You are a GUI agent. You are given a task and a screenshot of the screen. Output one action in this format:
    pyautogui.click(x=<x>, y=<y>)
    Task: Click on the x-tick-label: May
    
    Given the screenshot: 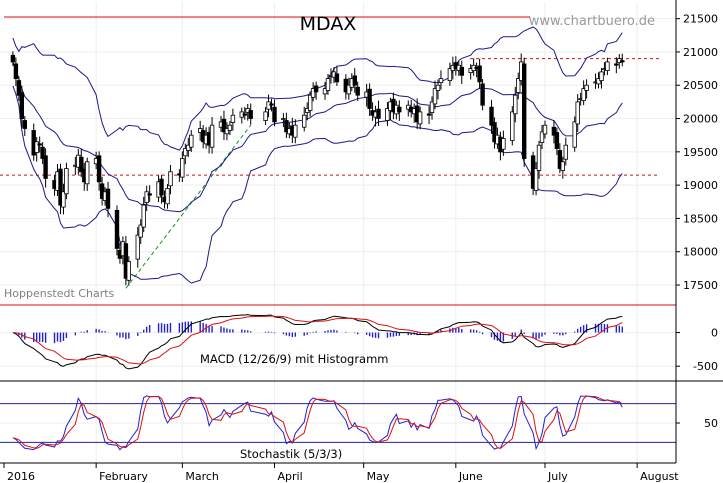 What is the action you would take?
    pyautogui.click(x=378, y=476)
    